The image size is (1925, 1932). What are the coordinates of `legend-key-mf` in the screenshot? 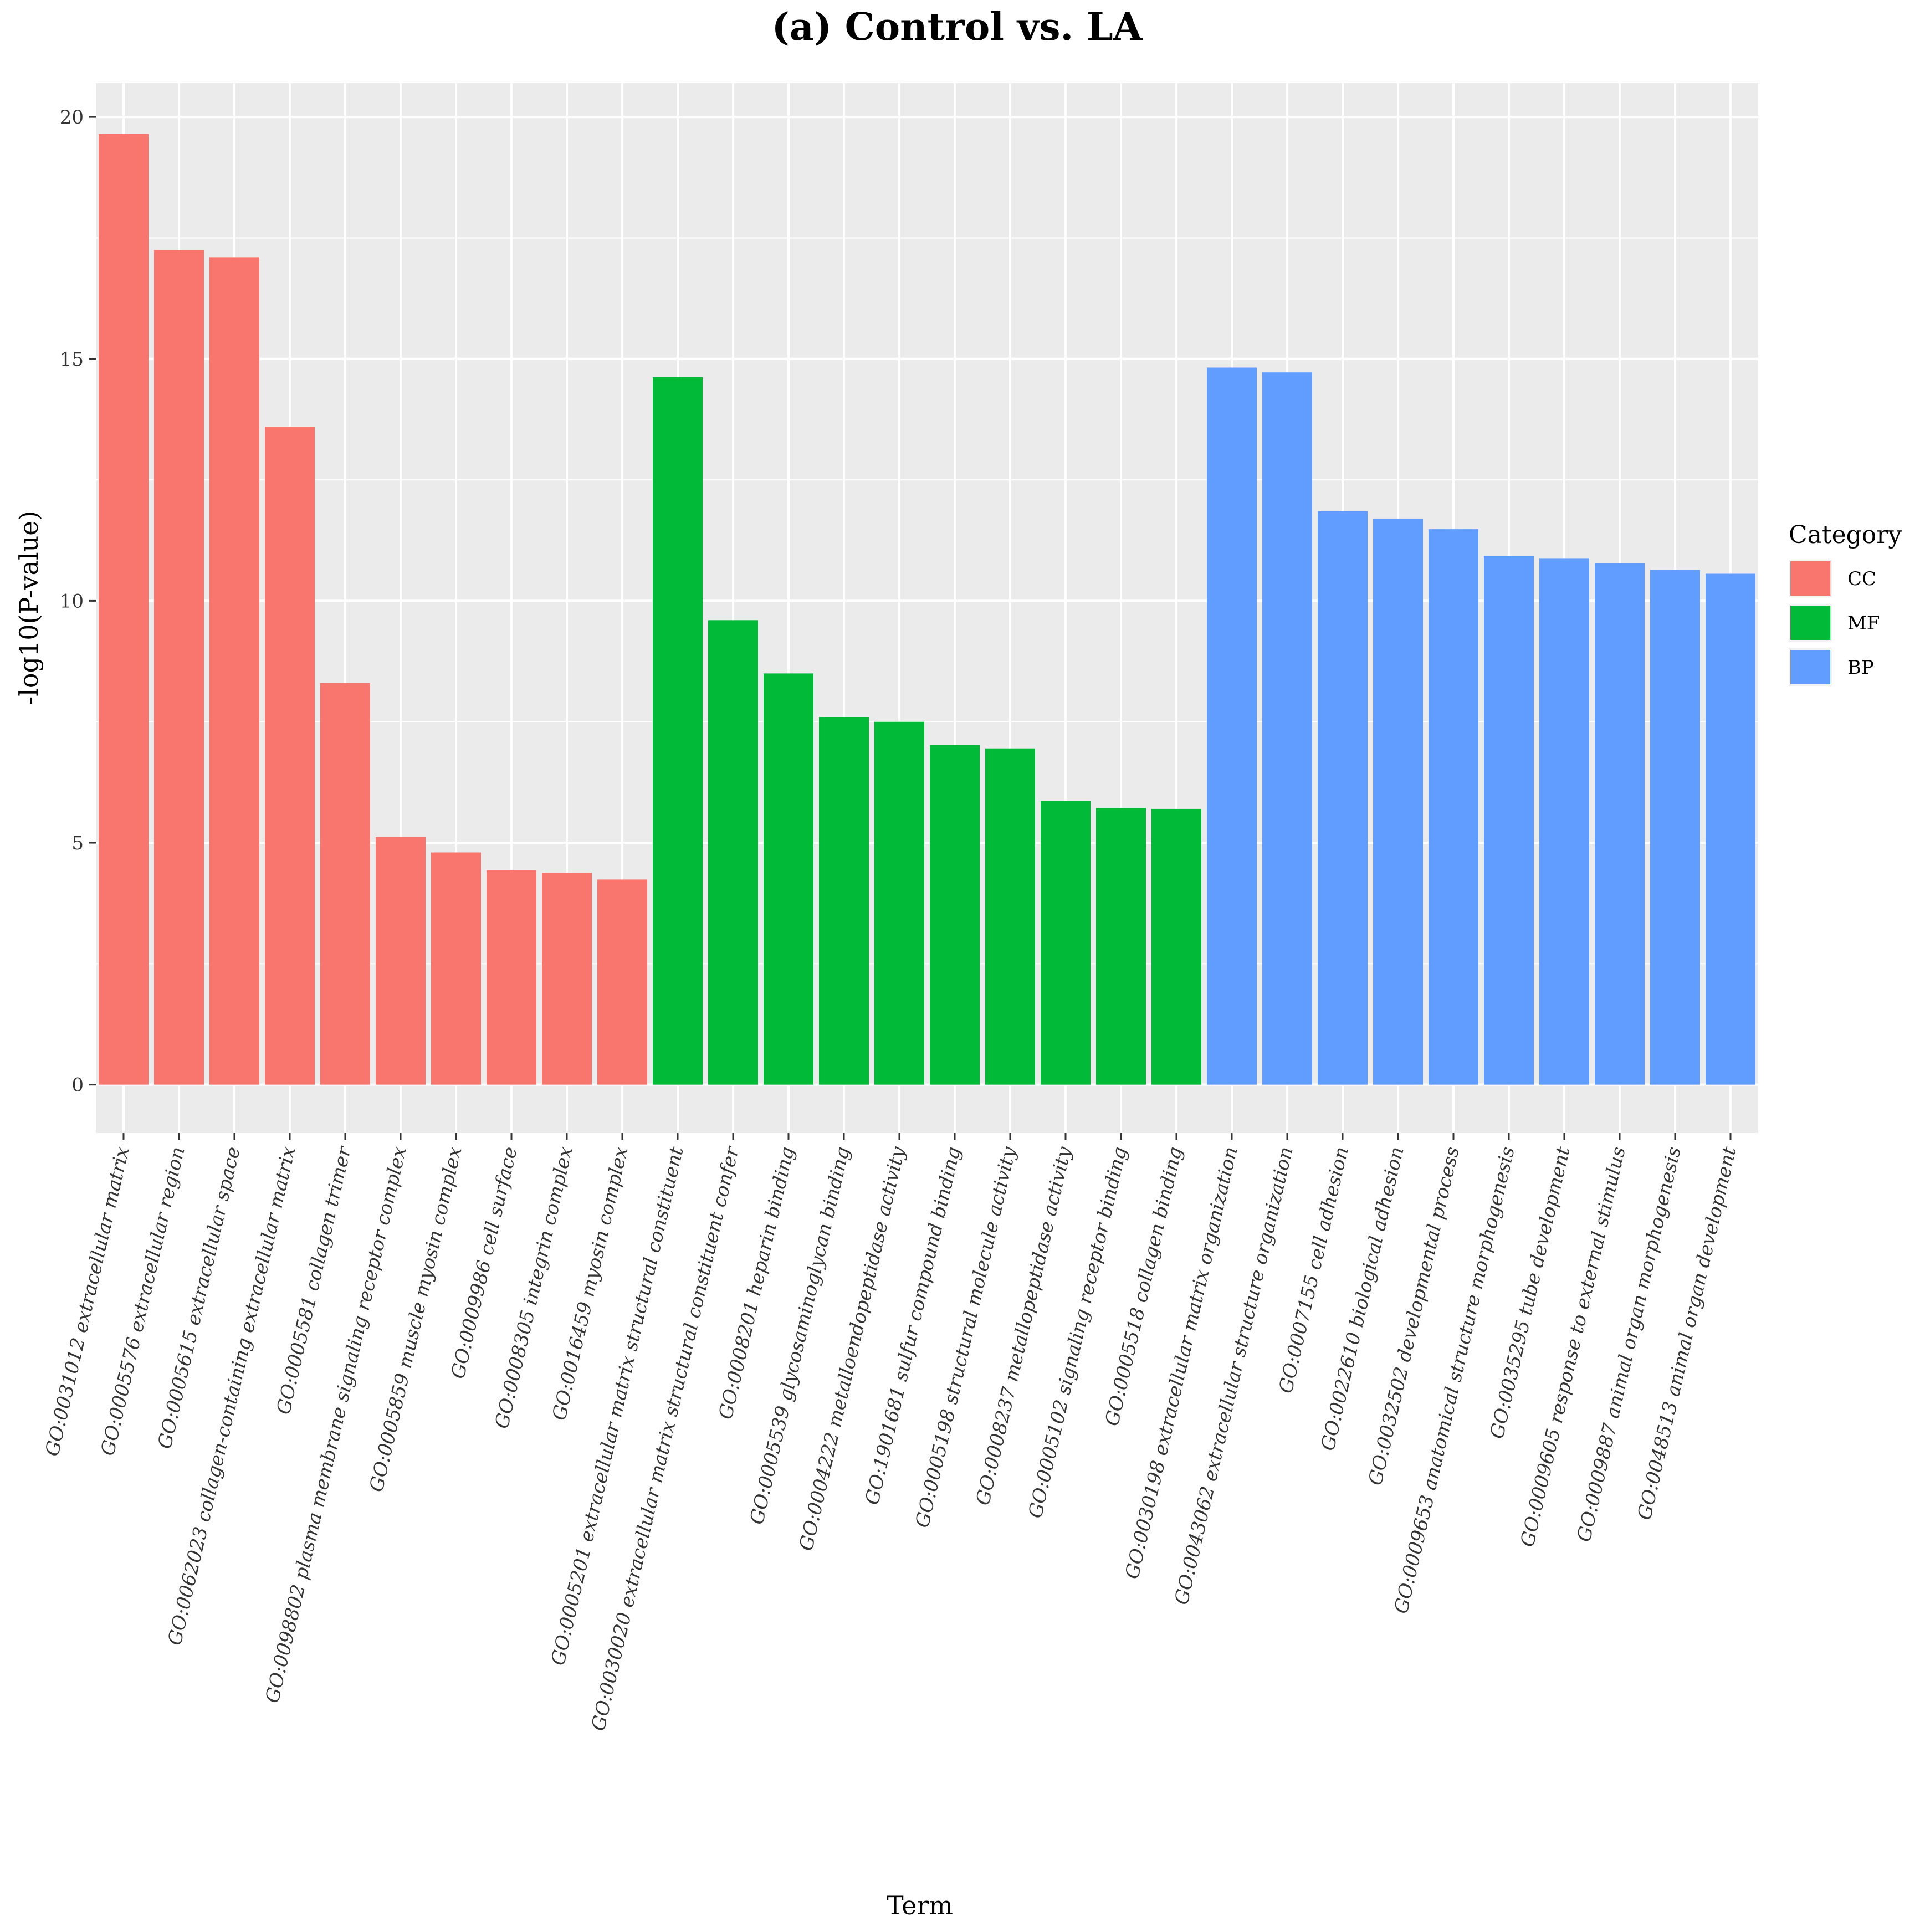 It's located at (1810, 623).